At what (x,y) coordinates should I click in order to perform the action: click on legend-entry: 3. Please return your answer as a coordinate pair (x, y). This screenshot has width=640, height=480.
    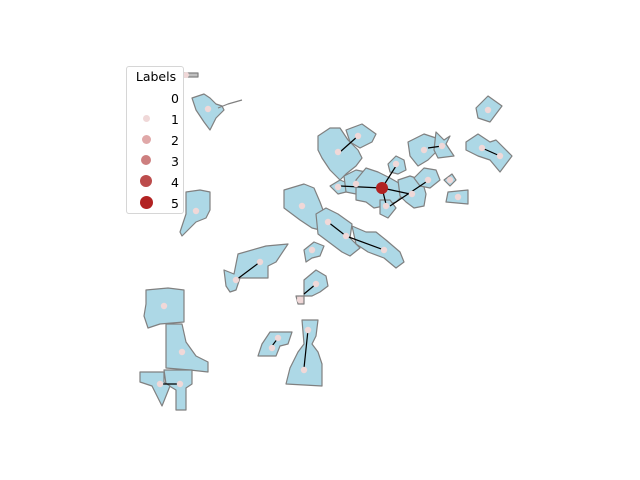
    Looking at the image, I should click on (156, 162).